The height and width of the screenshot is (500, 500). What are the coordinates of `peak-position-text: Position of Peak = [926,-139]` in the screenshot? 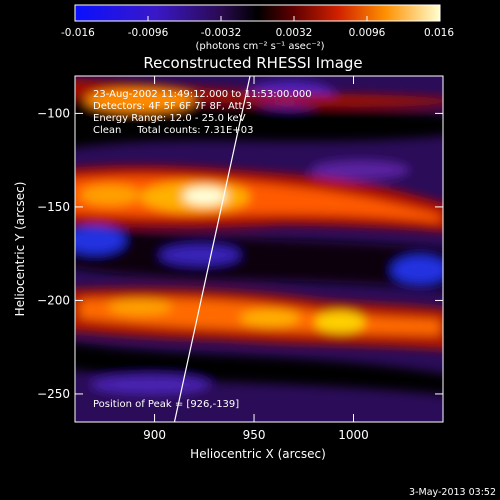 It's located at (166, 404).